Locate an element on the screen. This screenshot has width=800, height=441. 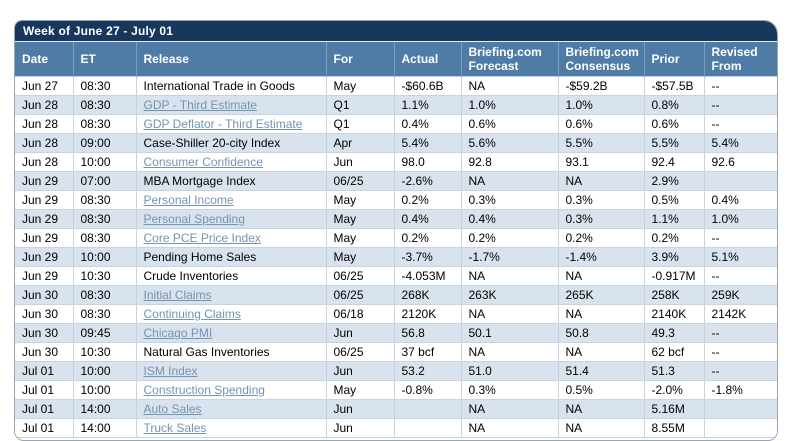
cell-forecast: 1.0% is located at coordinates (509, 105).